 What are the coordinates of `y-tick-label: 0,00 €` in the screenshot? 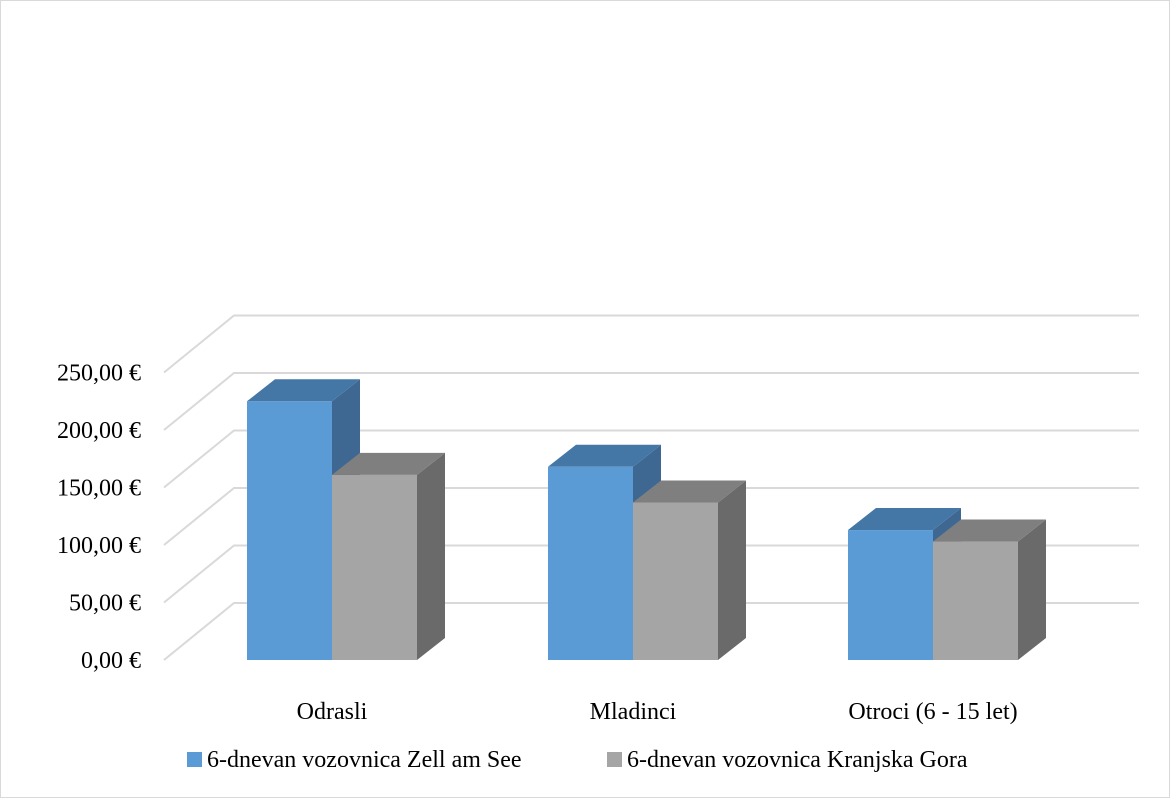 It's located at (111, 661).